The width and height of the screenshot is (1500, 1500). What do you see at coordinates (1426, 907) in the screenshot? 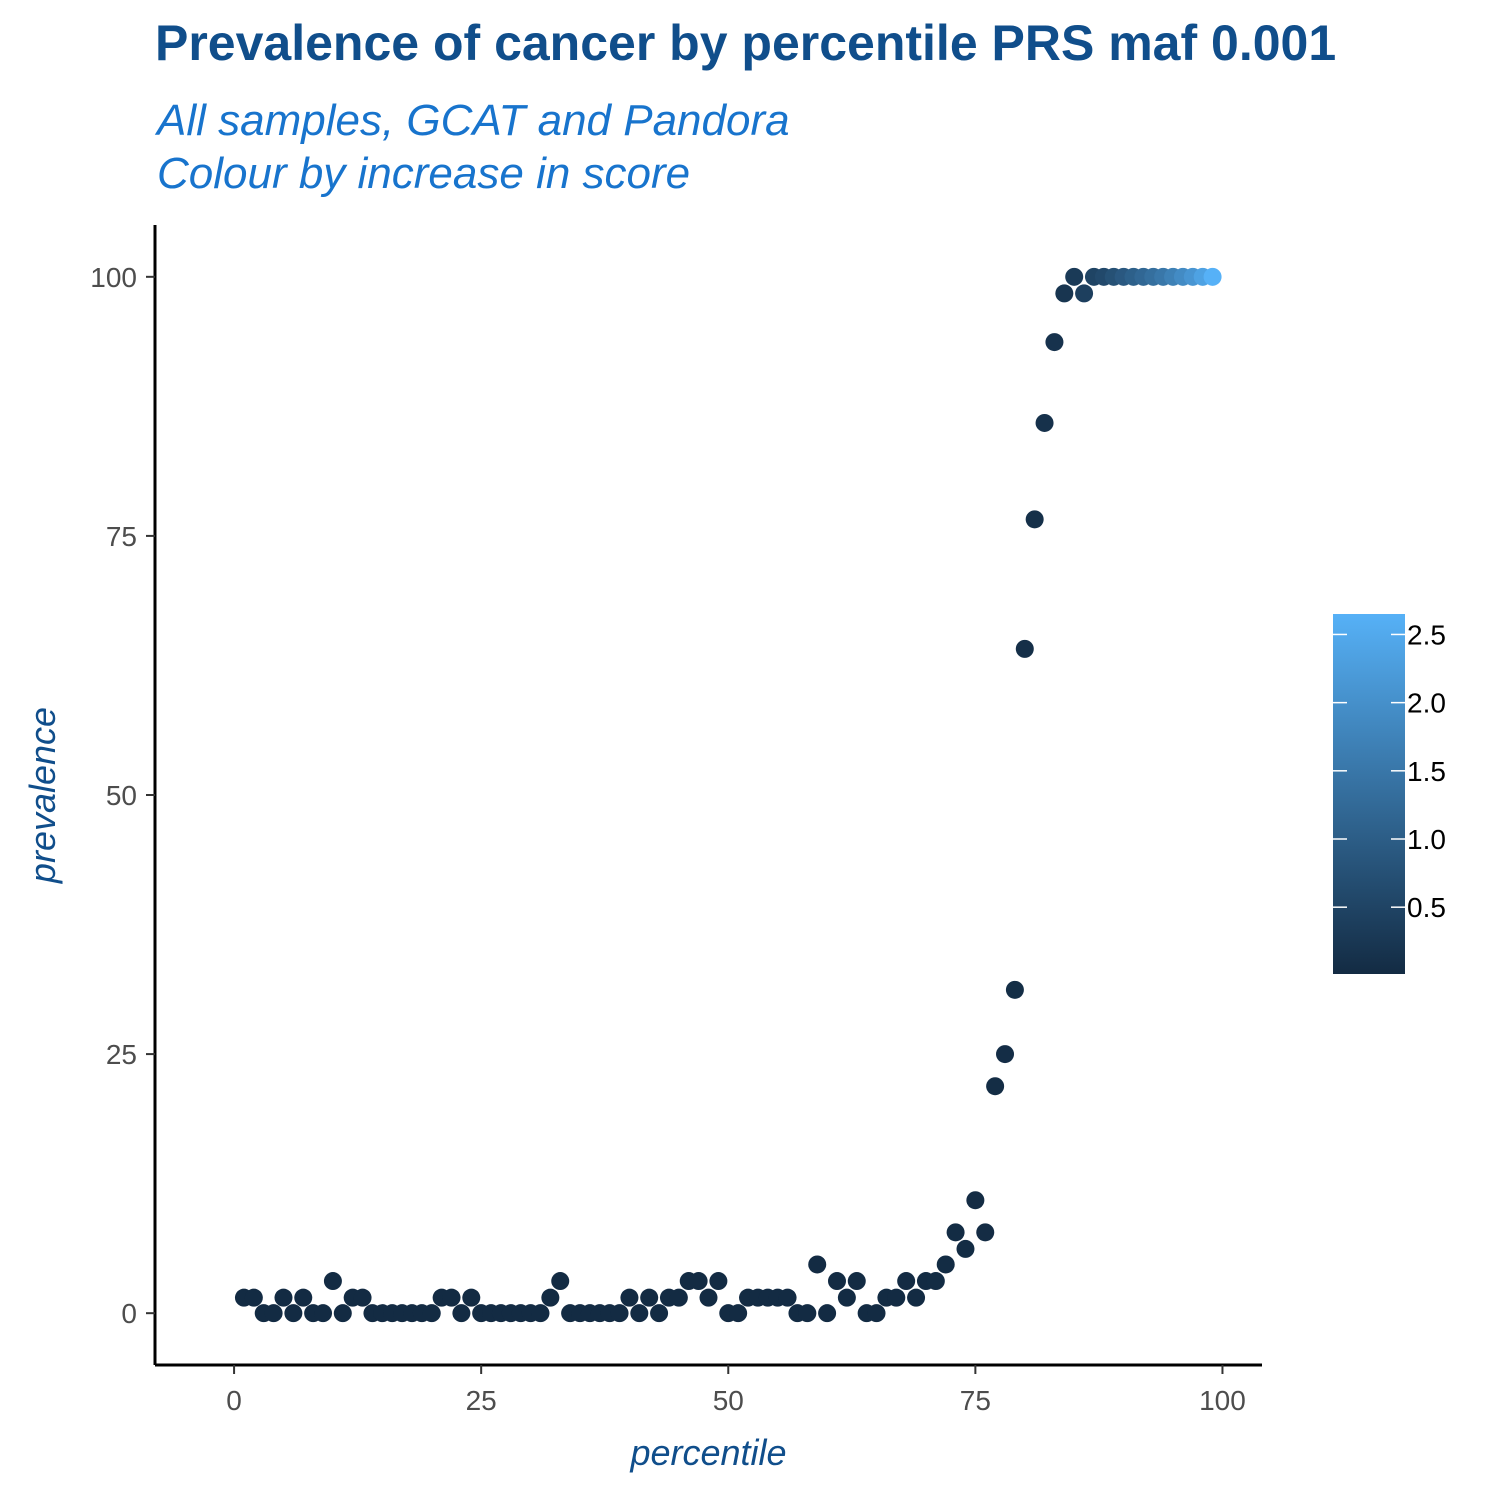
I see `colorbar-tick-label: 0.5` at bounding box center [1426, 907].